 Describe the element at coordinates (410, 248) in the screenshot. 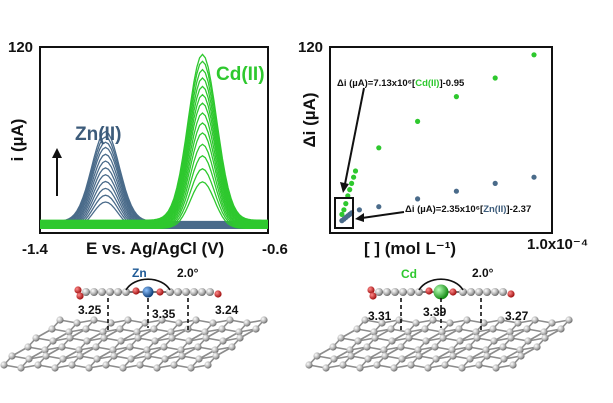

I see `right-x-axis-label: [ ] (mol L⁻¹)` at that location.